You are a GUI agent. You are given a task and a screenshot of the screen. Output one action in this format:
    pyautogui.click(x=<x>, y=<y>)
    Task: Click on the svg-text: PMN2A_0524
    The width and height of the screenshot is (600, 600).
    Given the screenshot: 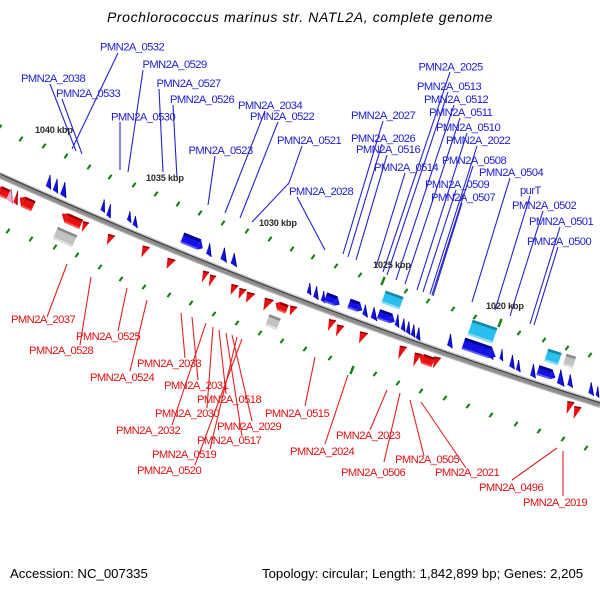 What is the action you would take?
    pyautogui.click(x=122, y=378)
    